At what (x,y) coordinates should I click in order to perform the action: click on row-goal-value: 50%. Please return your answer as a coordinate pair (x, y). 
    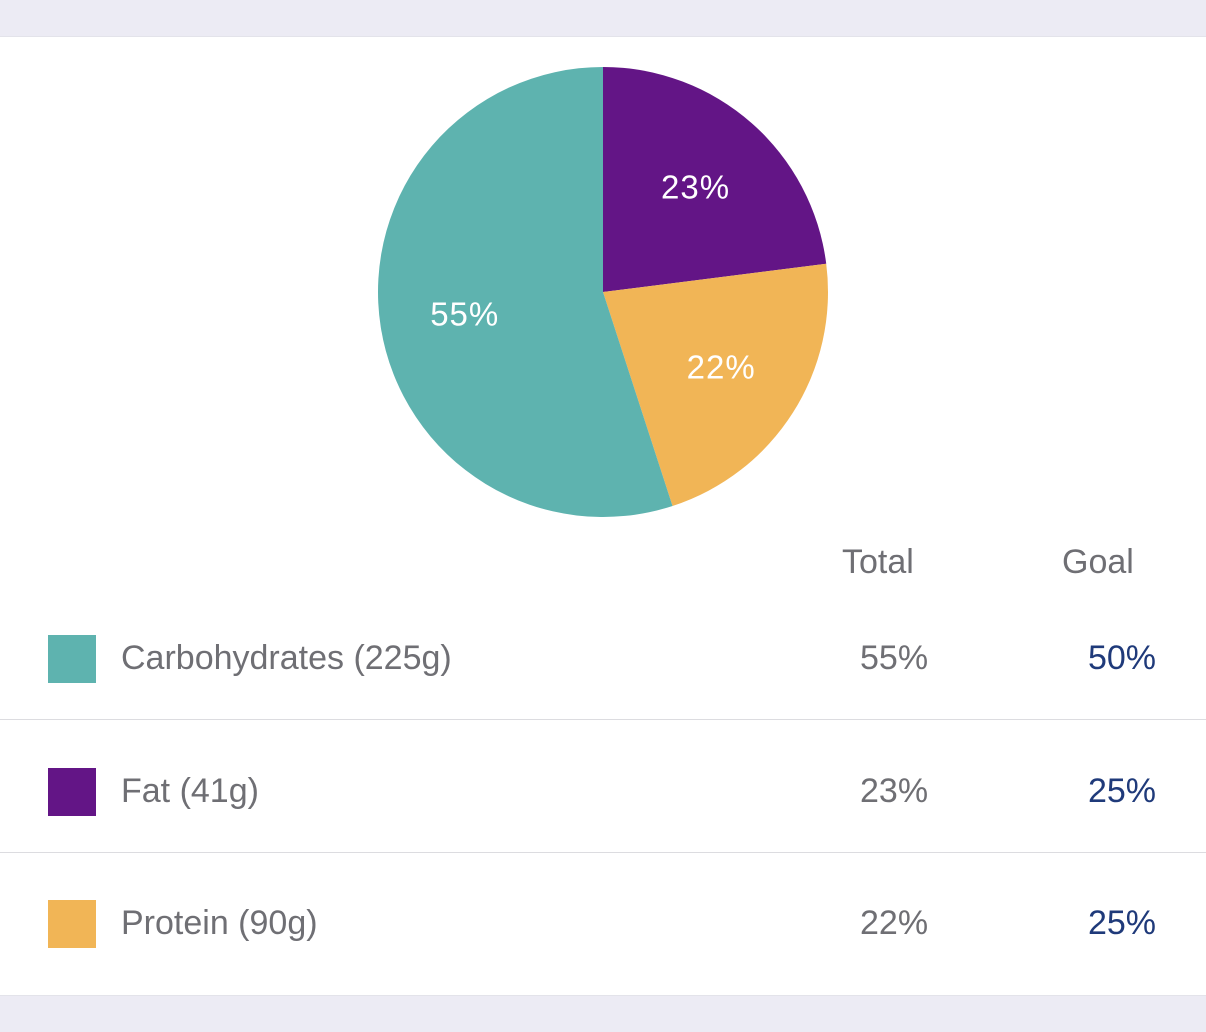
    Looking at the image, I should click on (1121, 658).